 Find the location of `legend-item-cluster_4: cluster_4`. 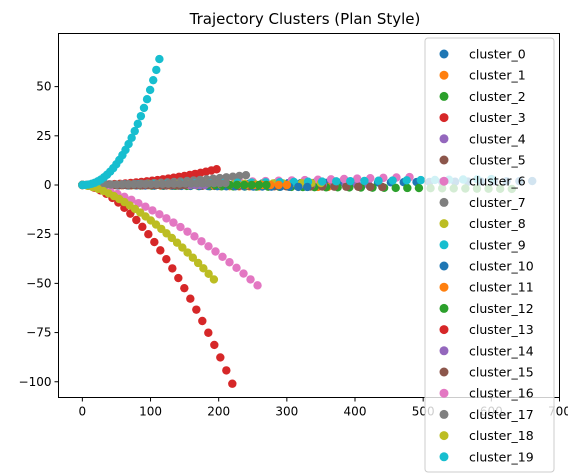

legend-item-cluster_4: cluster_4 is located at coordinates (482, 138).